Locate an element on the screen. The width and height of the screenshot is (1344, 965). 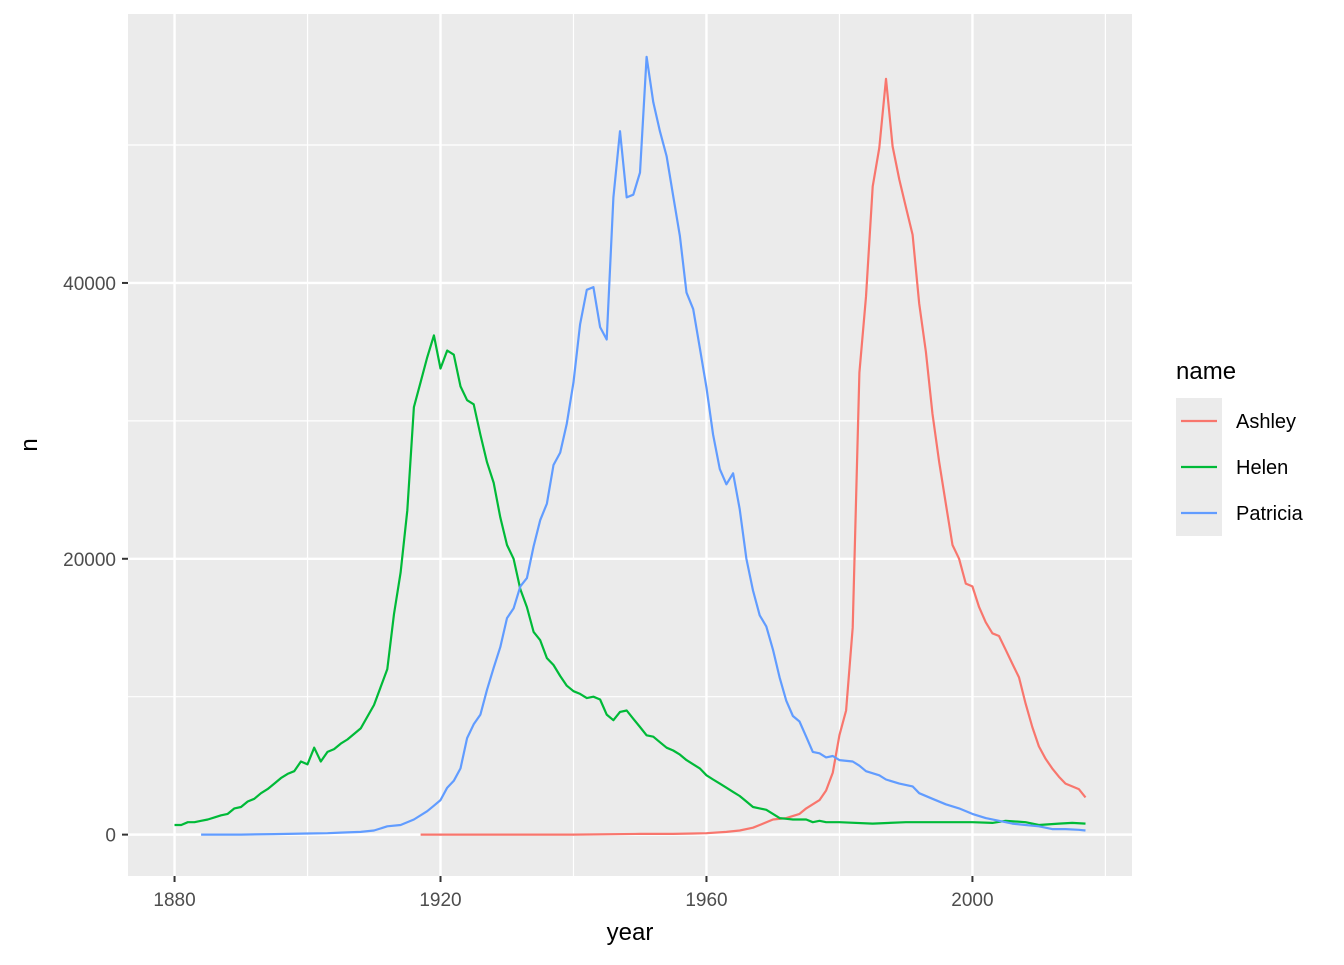
x-tick-label: 1960 is located at coordinates (706, 900).